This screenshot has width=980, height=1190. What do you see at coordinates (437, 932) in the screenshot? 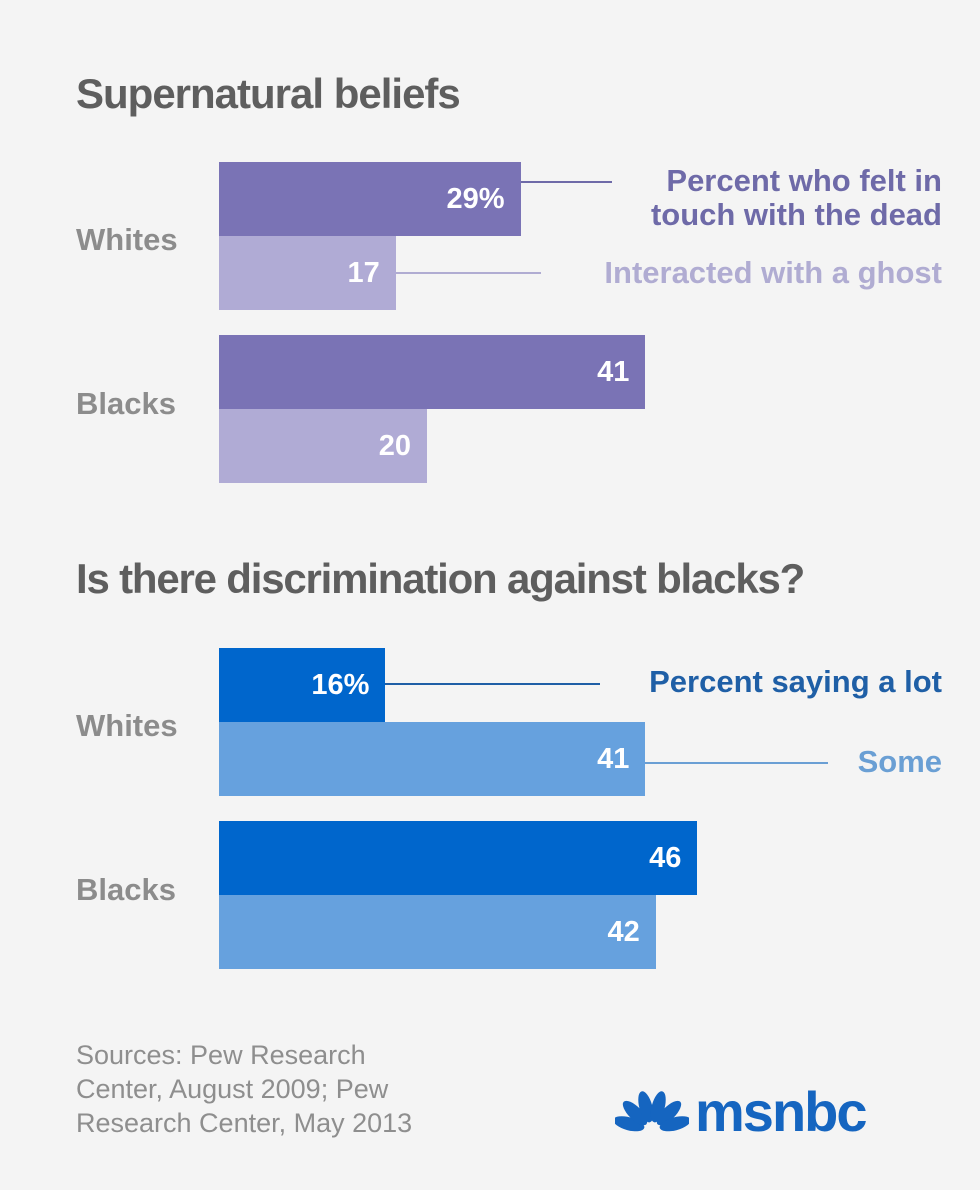
I see `chart2-bar-blacks-some: 42` at bounding box center [437, 932].